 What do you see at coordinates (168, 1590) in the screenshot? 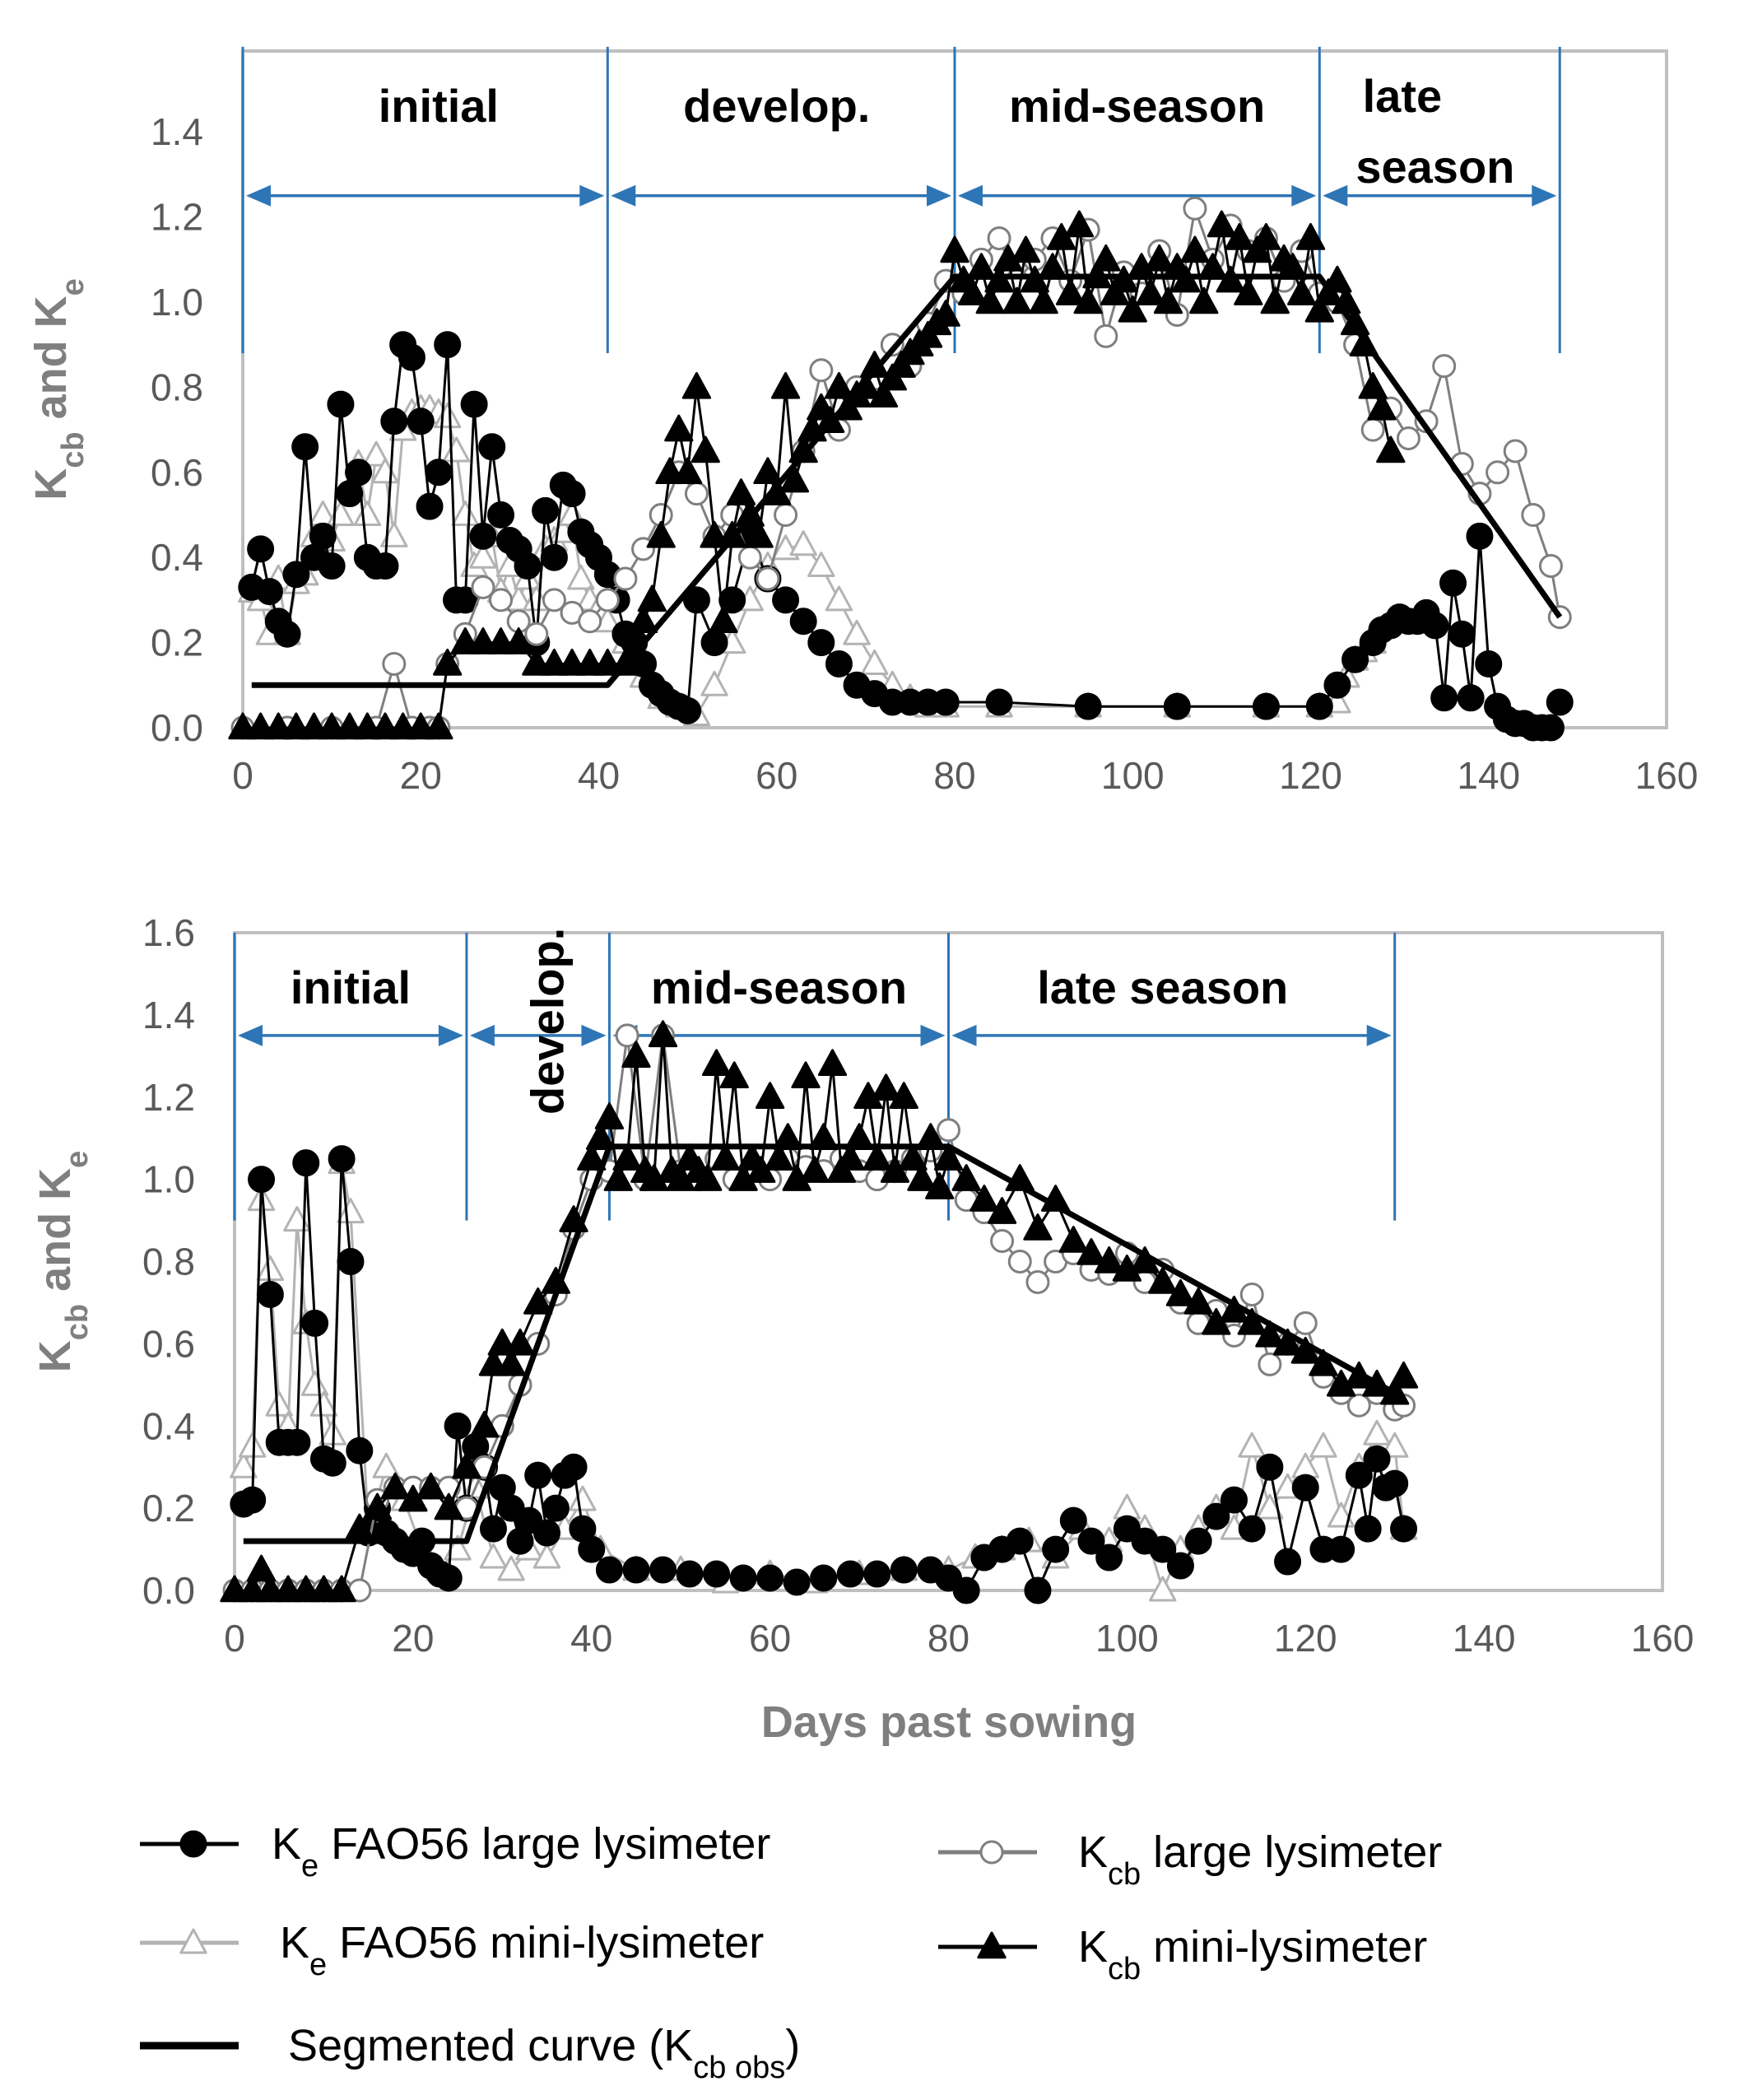
I see `y-tick-label: 0.0` at bounding box center [168, 1590].